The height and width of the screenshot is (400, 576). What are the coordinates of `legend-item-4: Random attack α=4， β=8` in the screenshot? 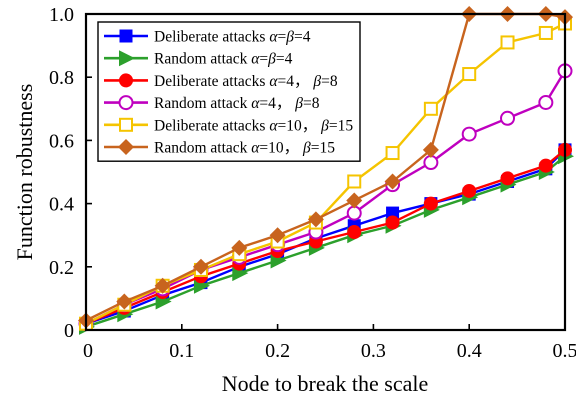 It's located at (212, 103).